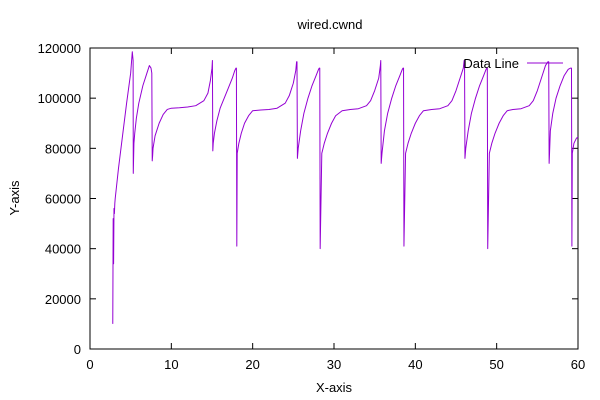 This screenshot has width=600, height=400. I want to click on y-axis-label: Y-axis, so click(14, 197).